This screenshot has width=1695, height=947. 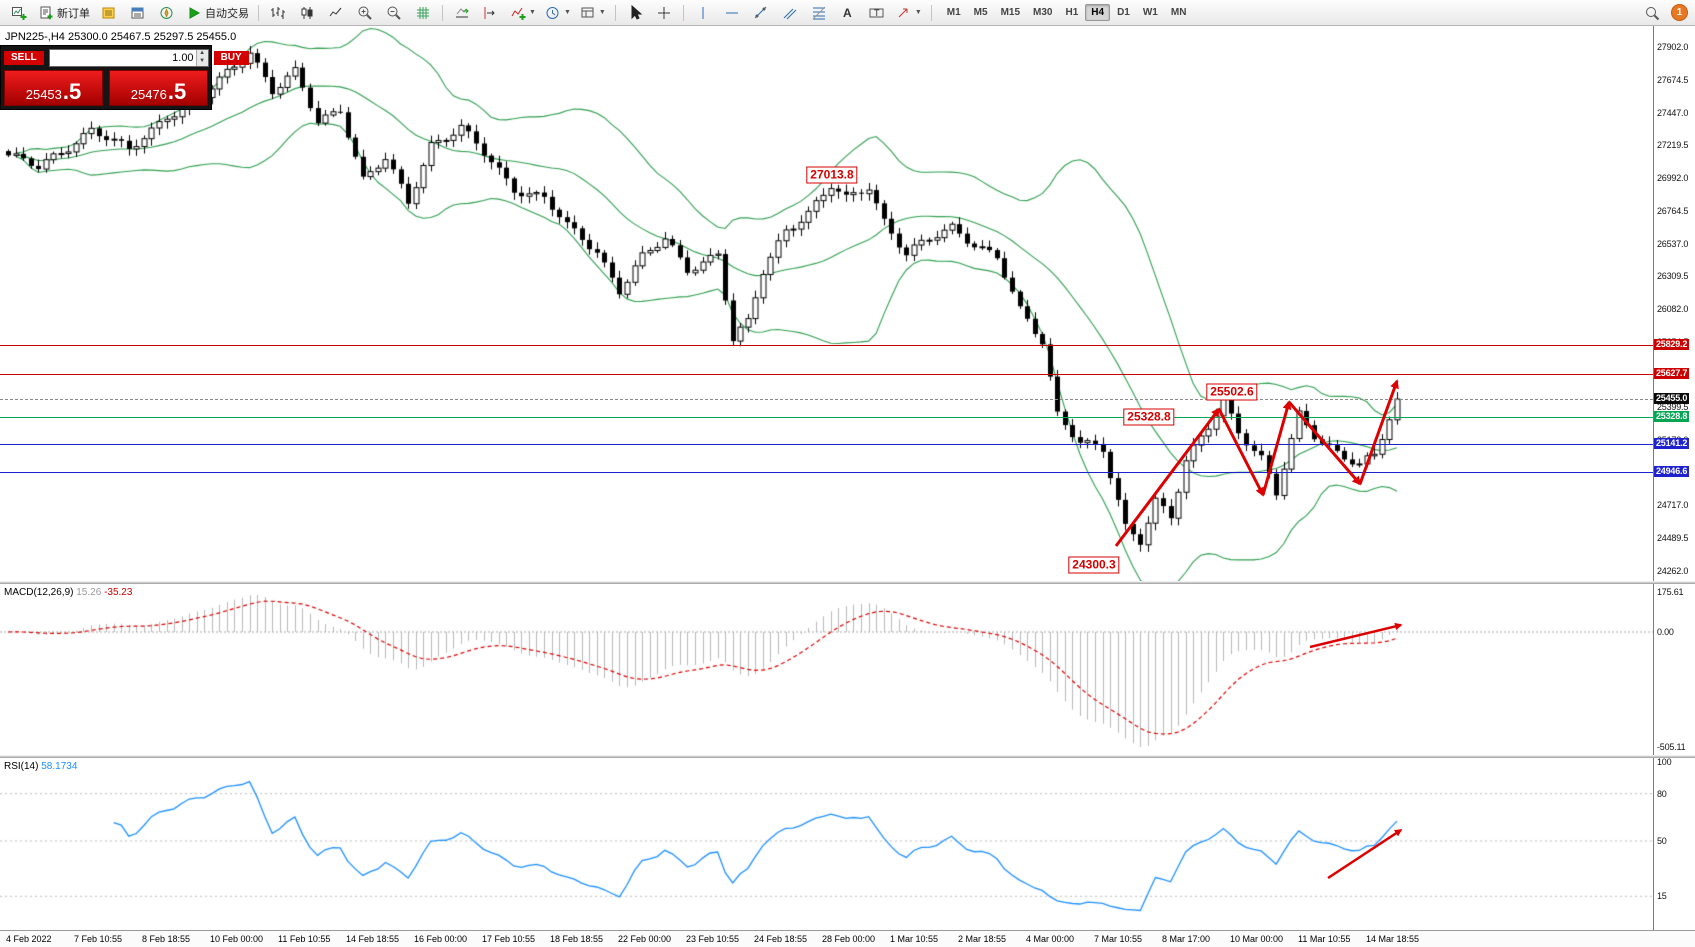 I want to click on zoom-out-button, so click(x=394, y=13).